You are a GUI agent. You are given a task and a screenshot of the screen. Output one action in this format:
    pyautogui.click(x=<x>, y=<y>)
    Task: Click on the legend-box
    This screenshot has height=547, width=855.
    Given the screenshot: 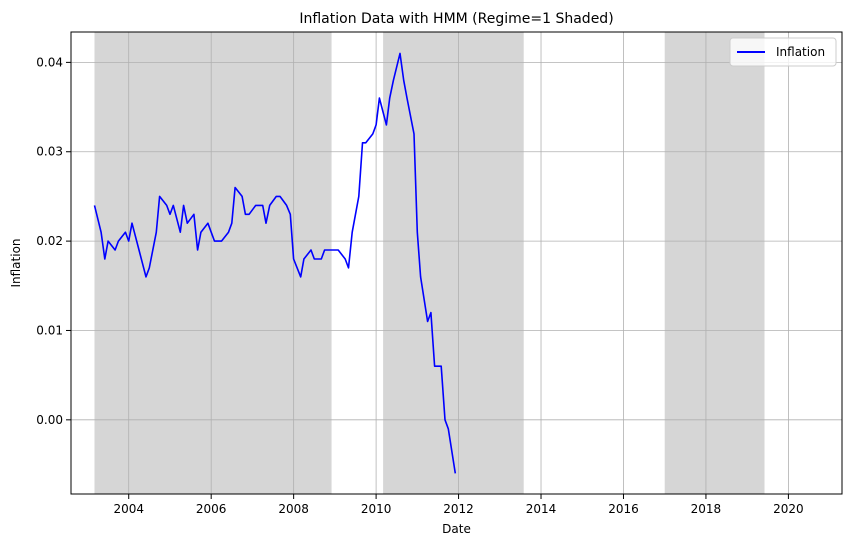 What is the action you would take?
    pyautogui.click(x=783, y=52)
    